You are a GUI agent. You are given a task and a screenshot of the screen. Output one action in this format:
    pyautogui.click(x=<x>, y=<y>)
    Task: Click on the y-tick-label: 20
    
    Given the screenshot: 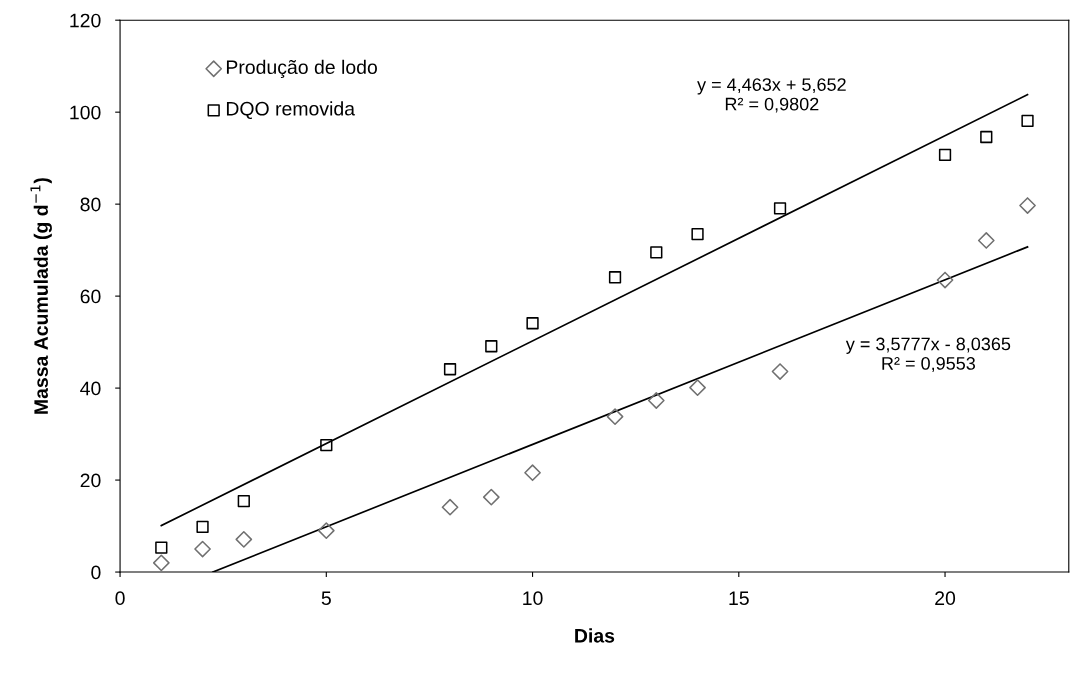 What is the action you would take?
    pyautogui.click(x=90, y=480)
    